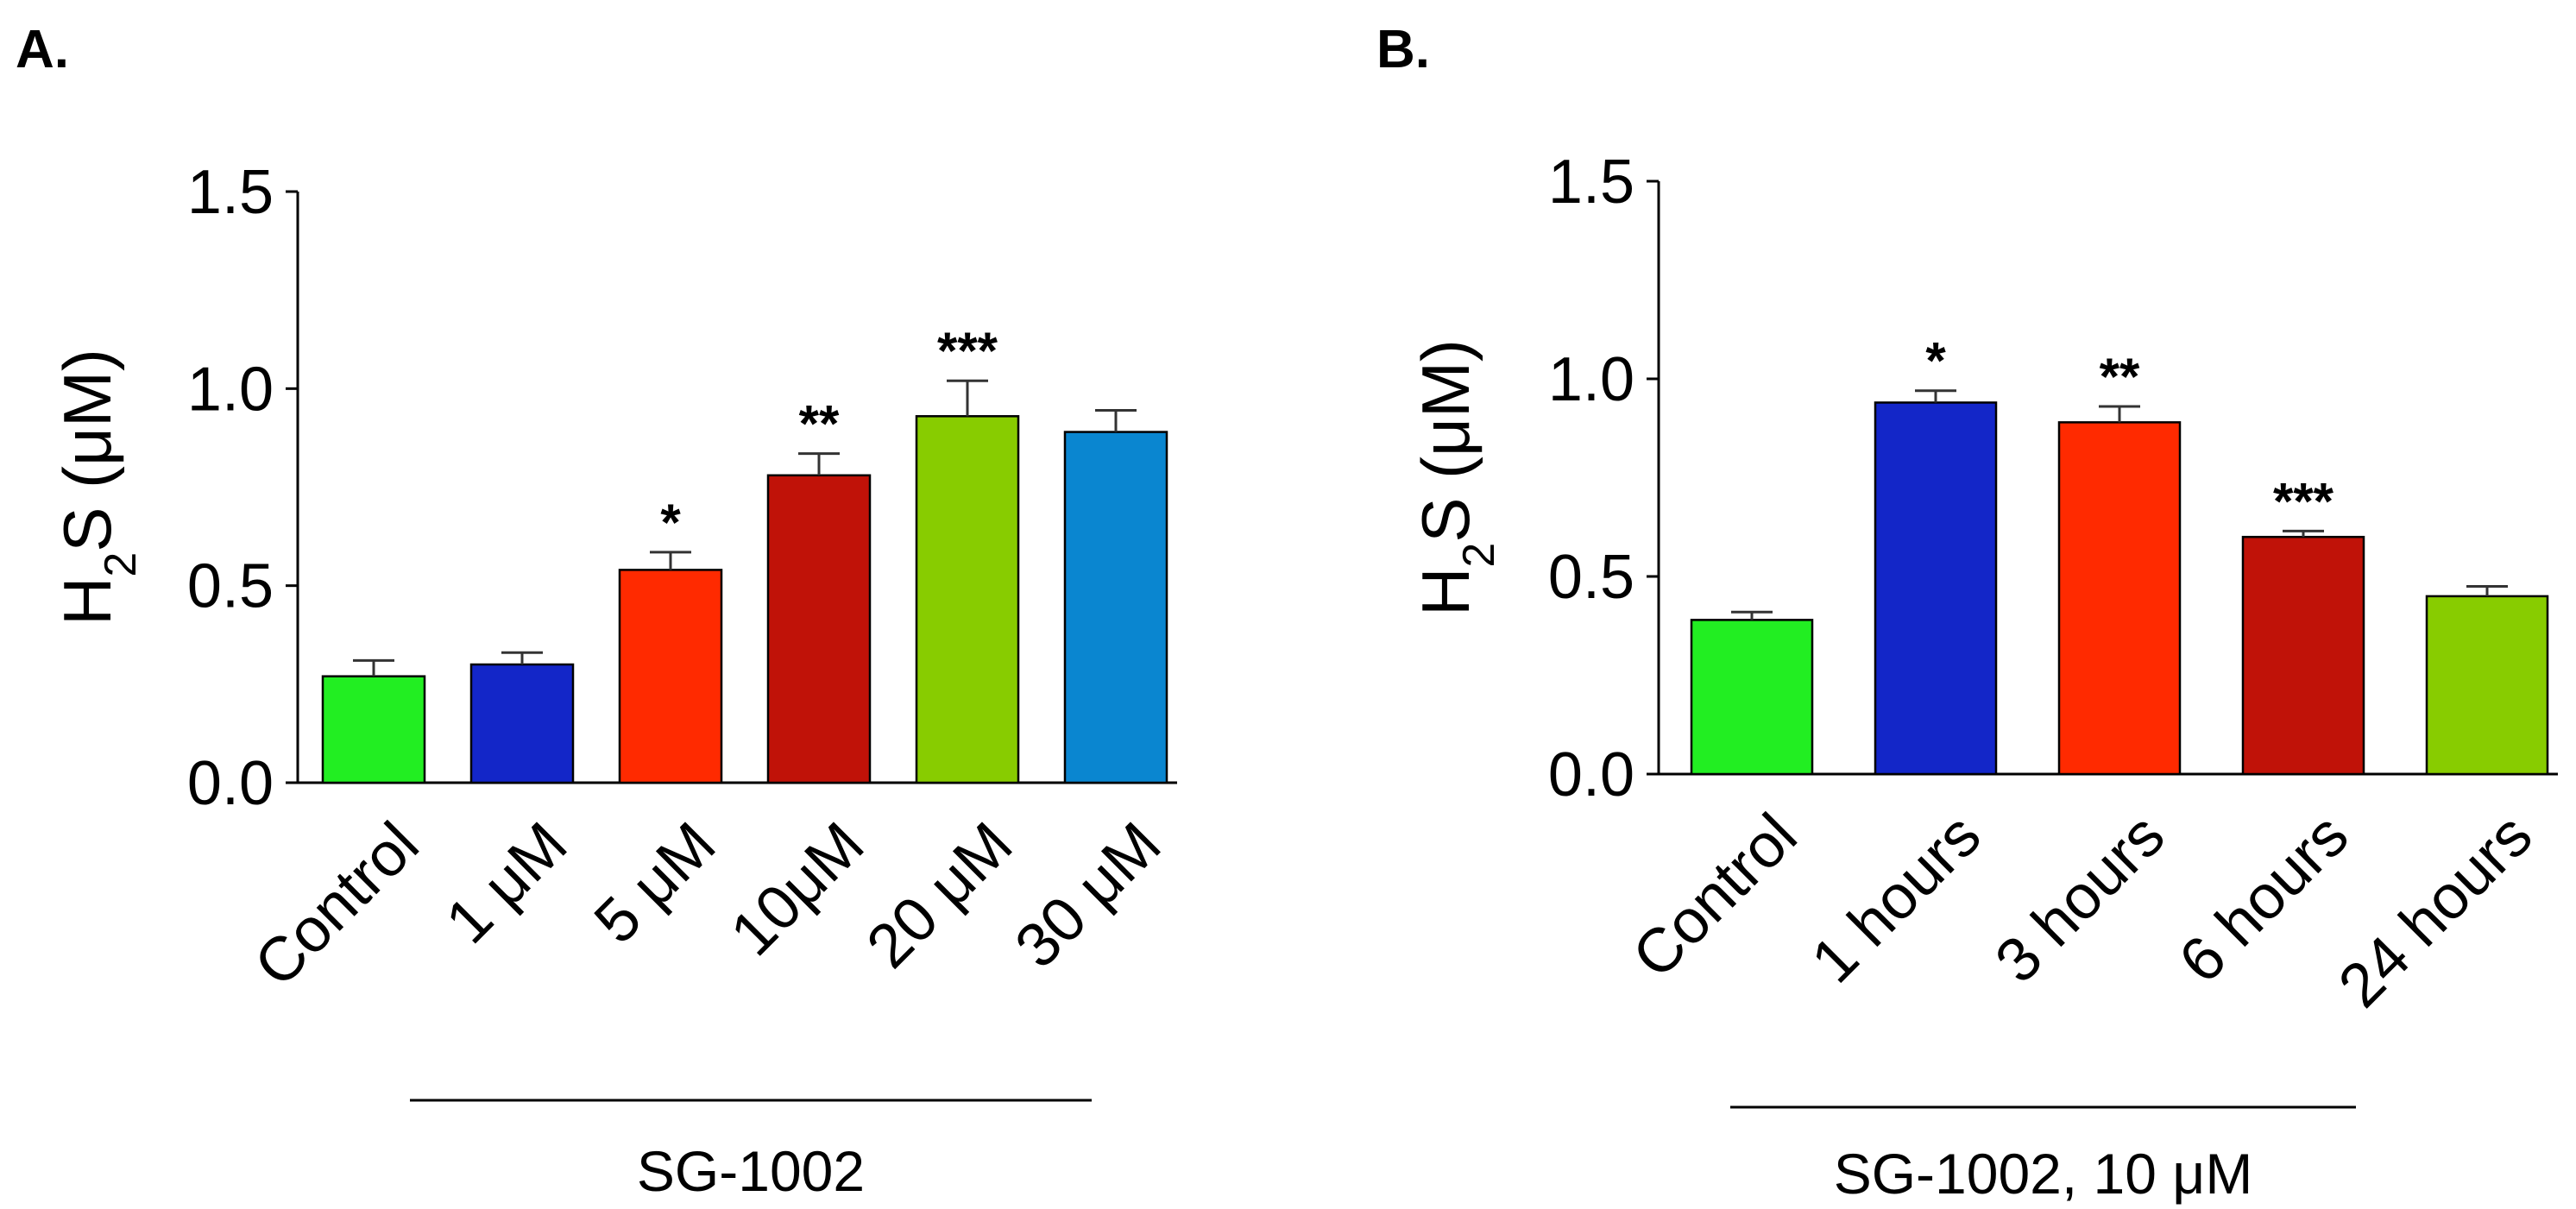  I want to click on x-tick-label: 10μM, so click(798, 889).